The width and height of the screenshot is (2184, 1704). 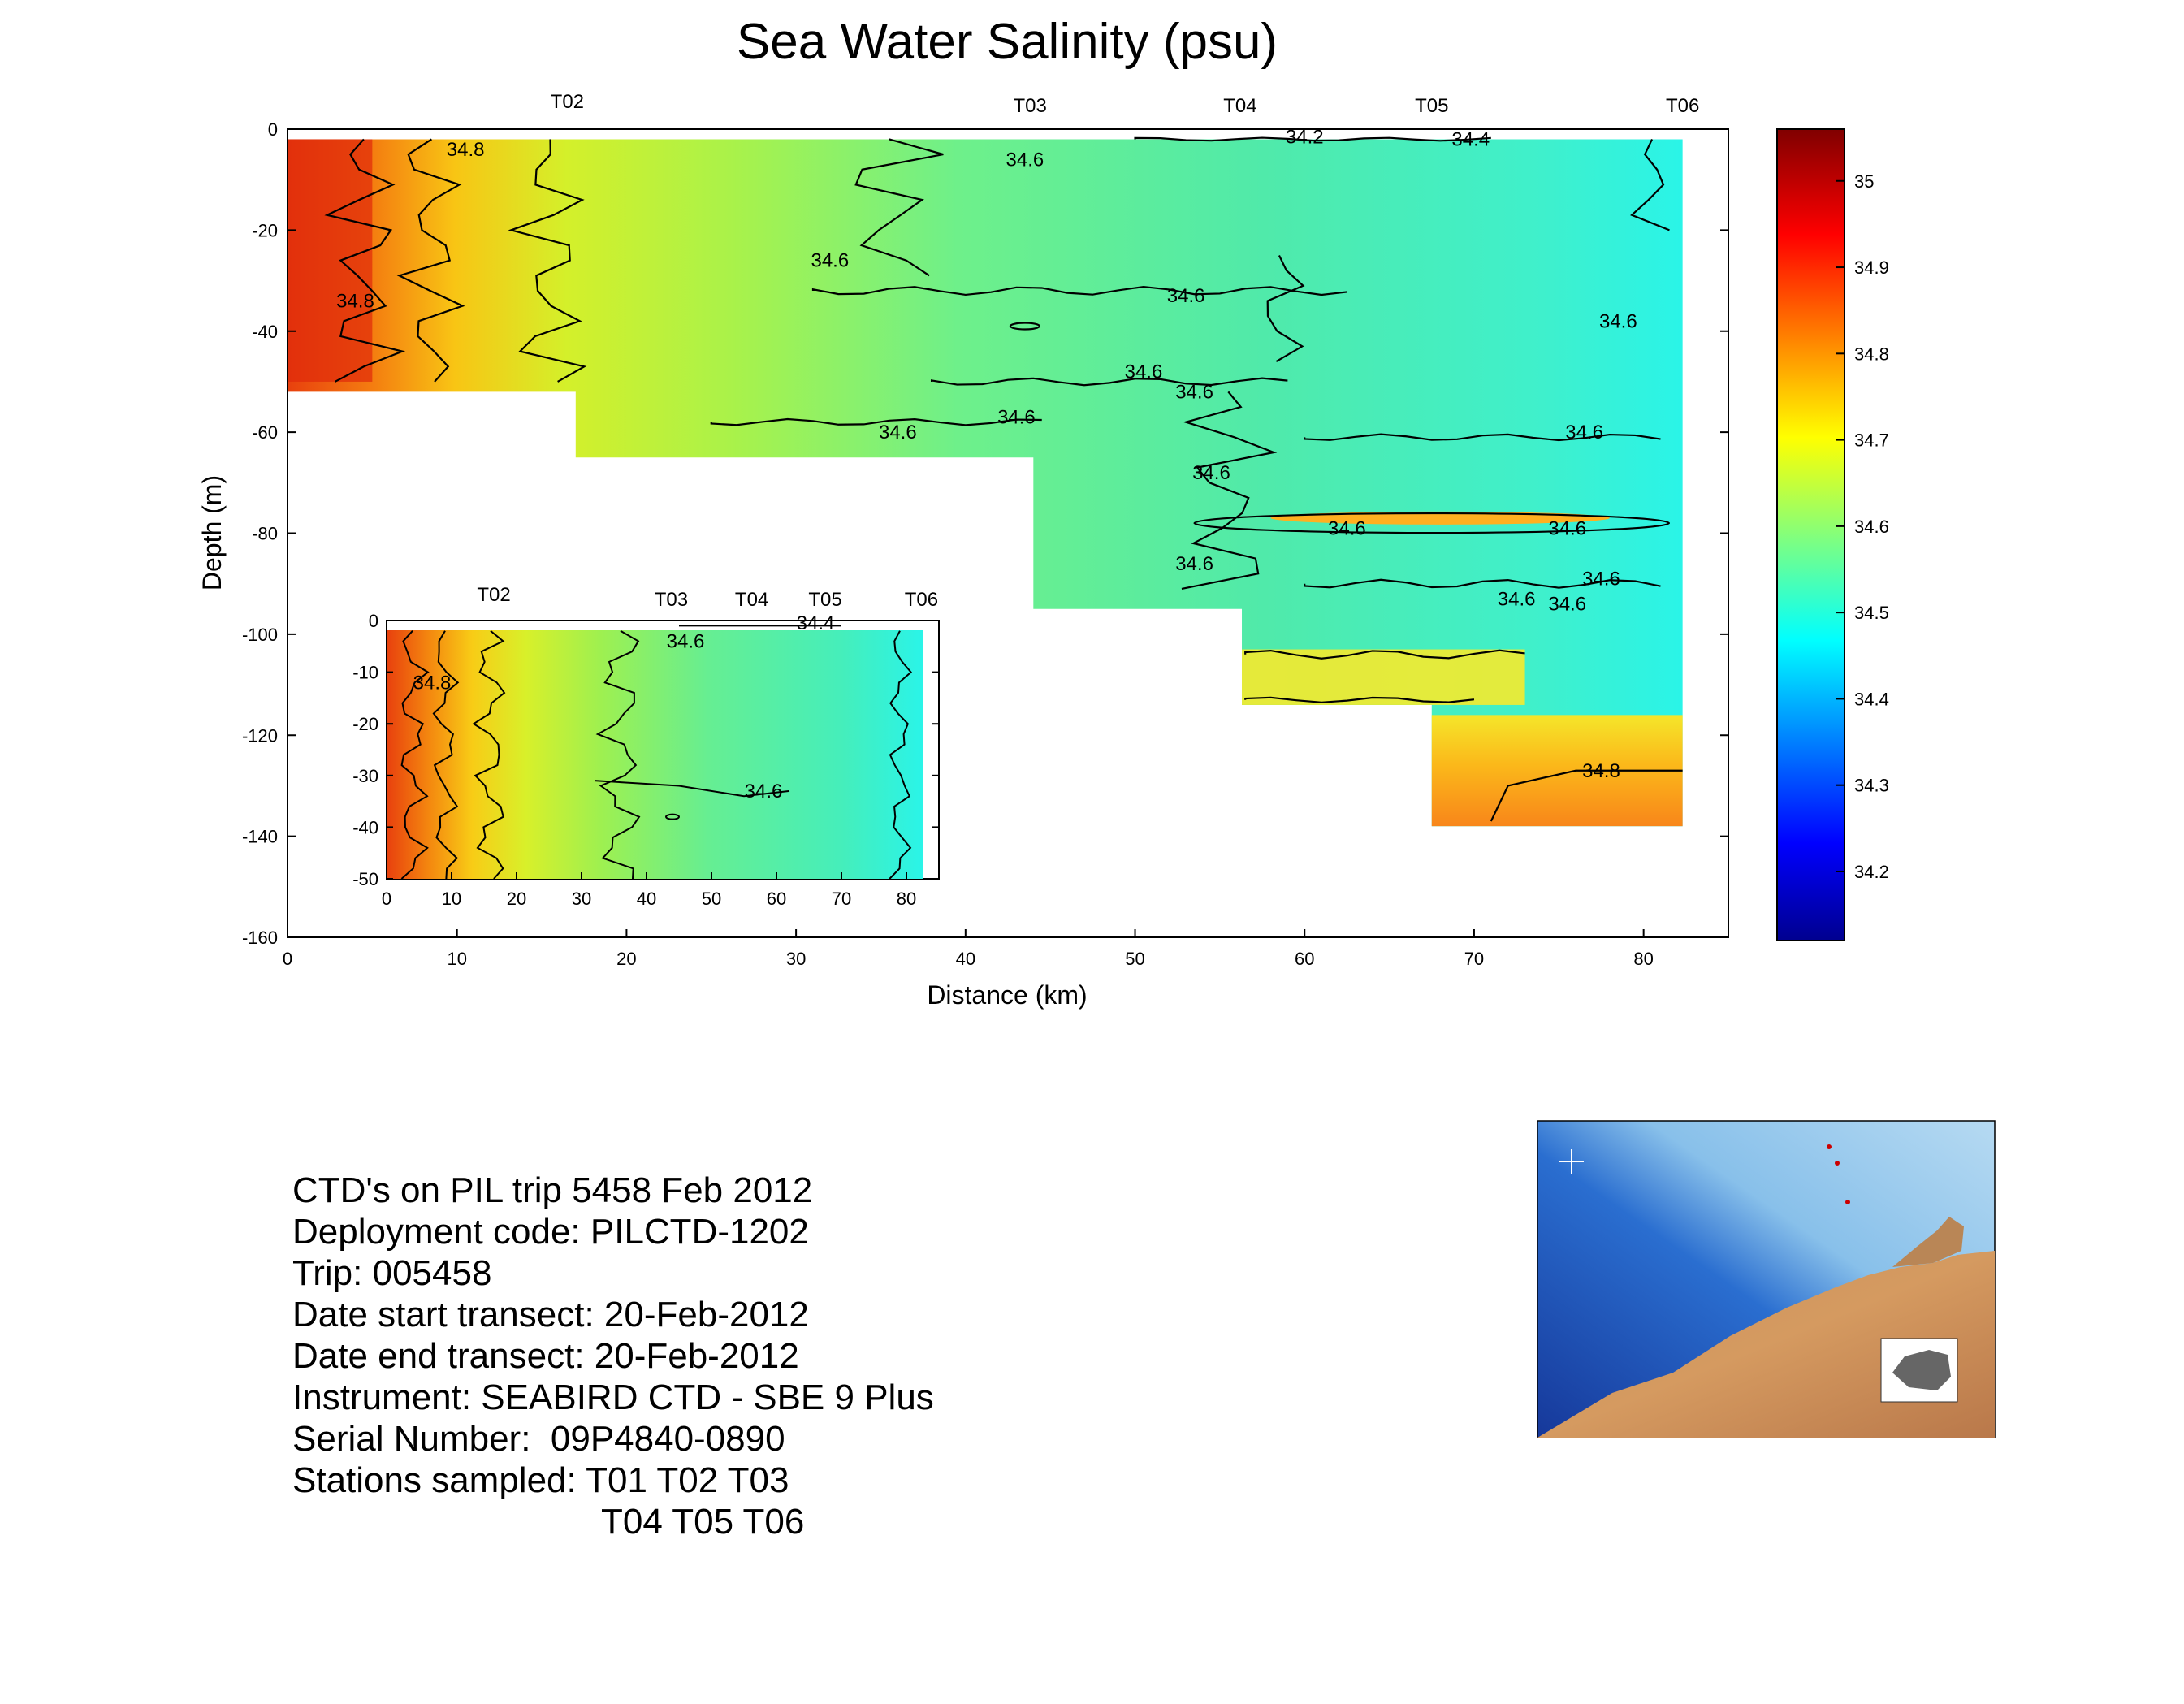 I want to click on x-axis-label: Distance (km), so click(x=1007, y=995).